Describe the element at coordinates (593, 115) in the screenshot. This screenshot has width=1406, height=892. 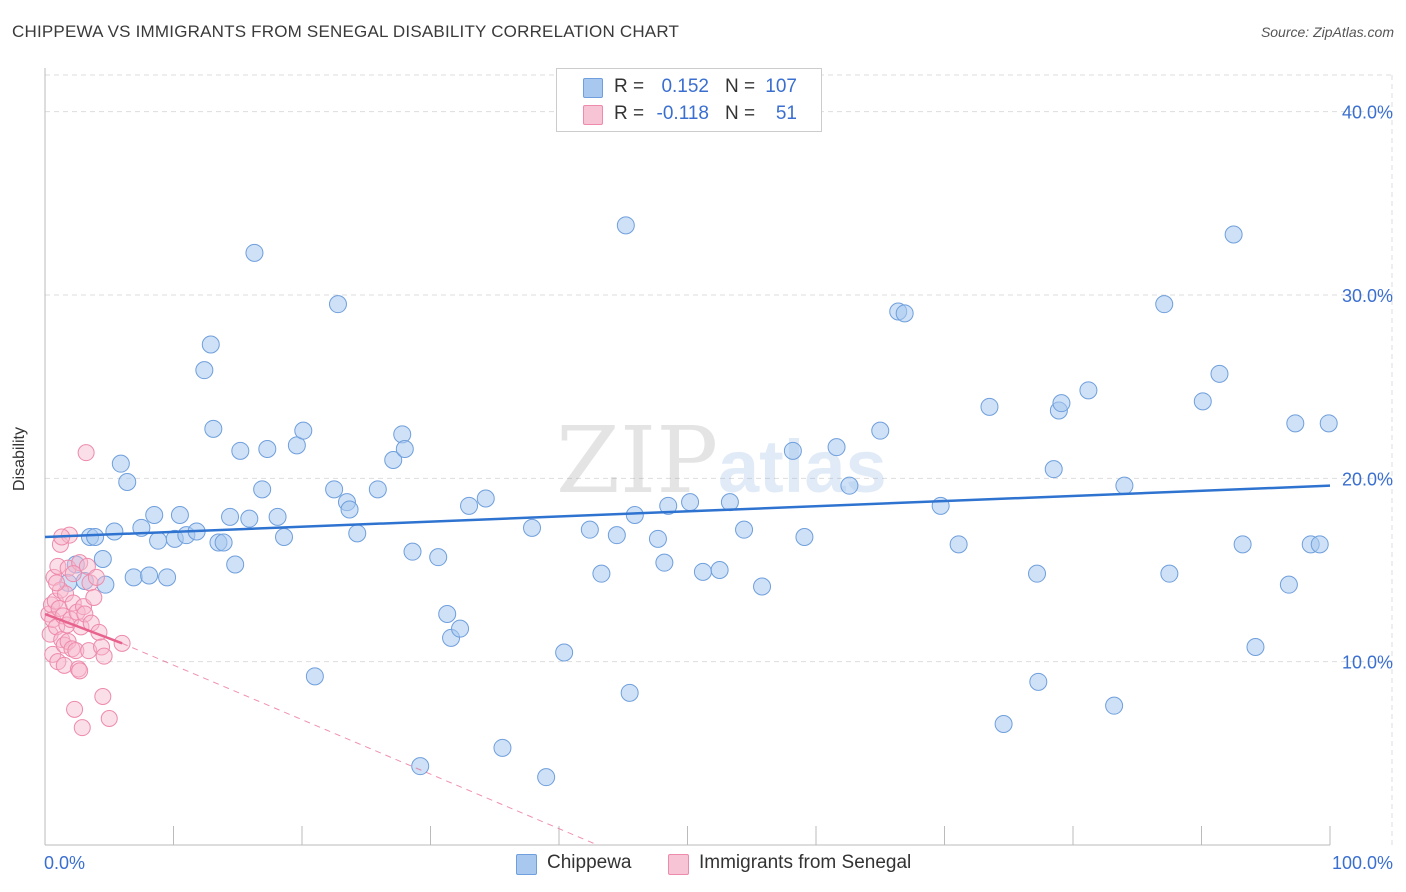
I see `legend-swatch-pink` at that location.